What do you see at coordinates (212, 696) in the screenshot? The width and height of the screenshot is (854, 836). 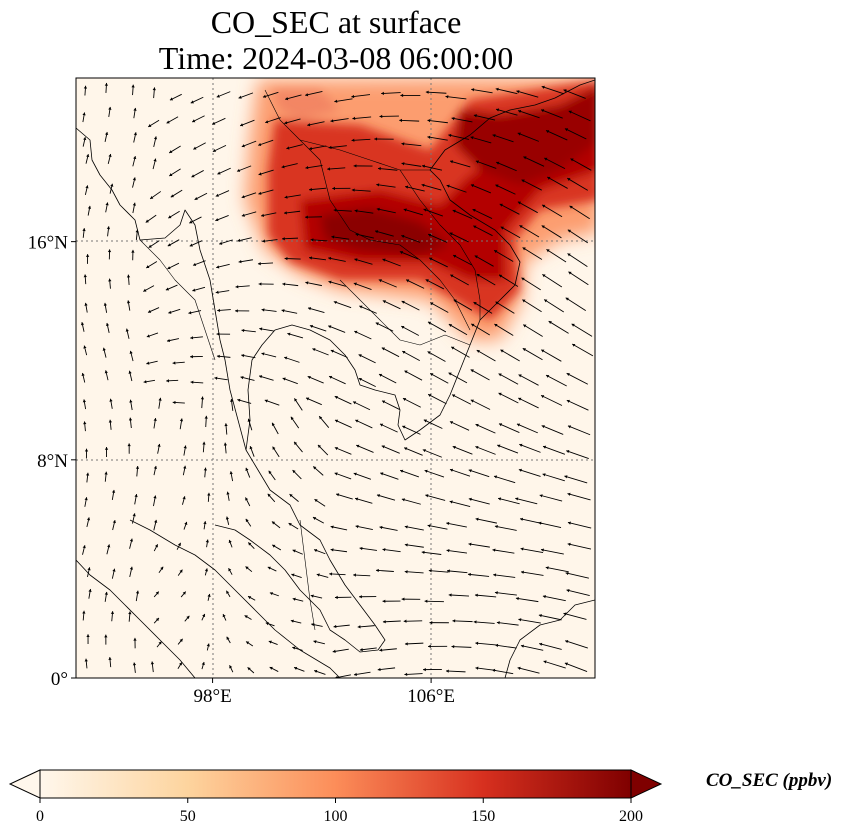 I see `lon-tick-label: 98°E` at bounding box center [212, 696].